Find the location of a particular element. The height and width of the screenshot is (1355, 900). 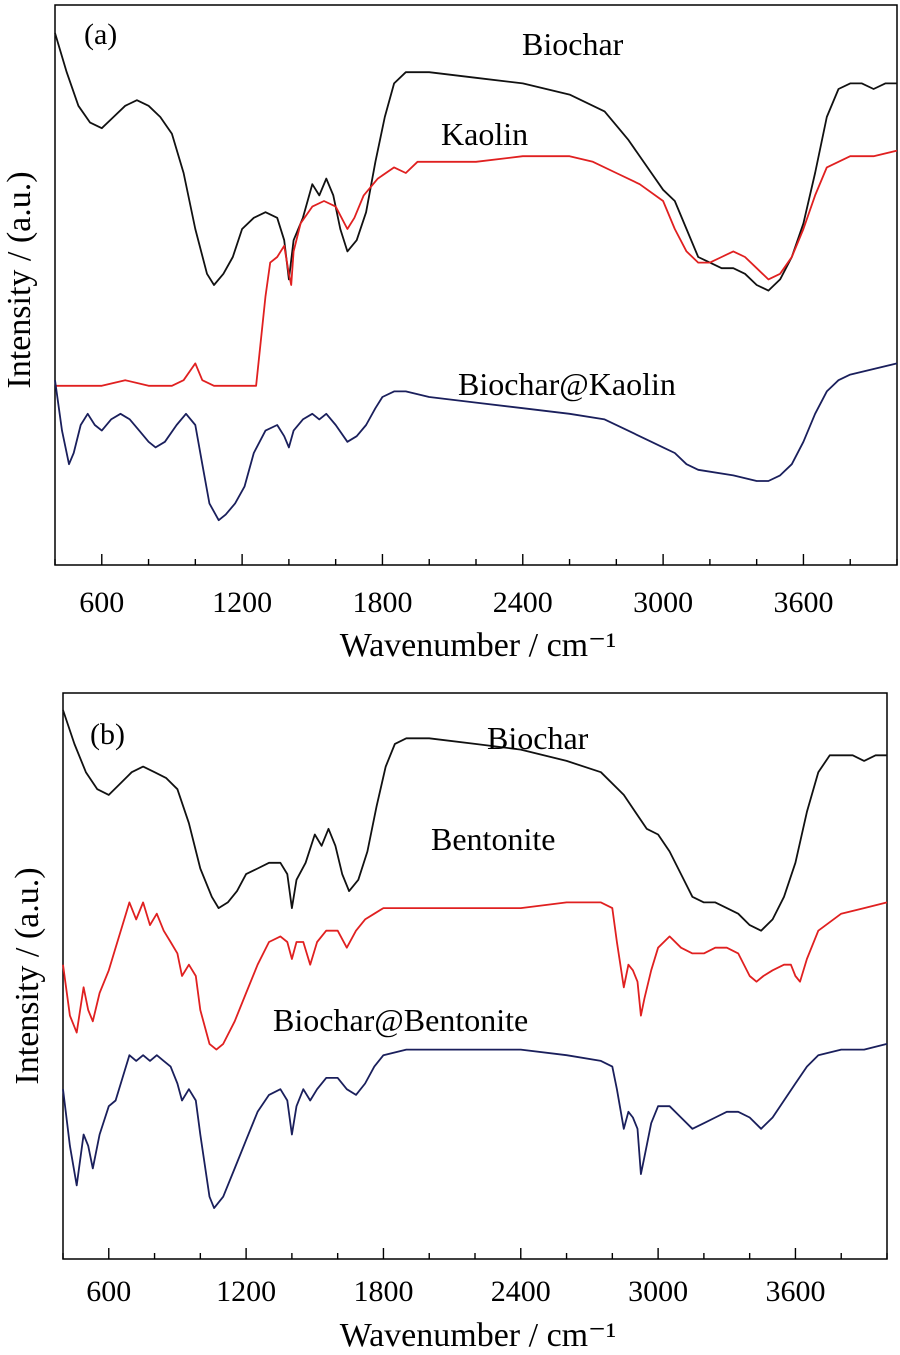

series-line-biochar-kaolin is located at coordinates (476, 442).